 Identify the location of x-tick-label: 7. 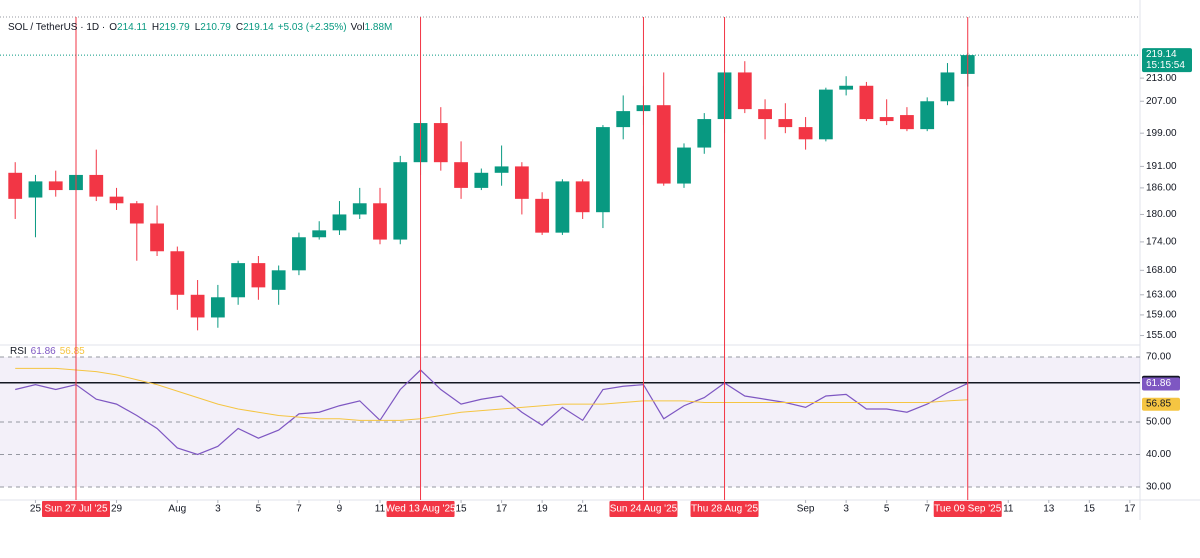
(299, 509).